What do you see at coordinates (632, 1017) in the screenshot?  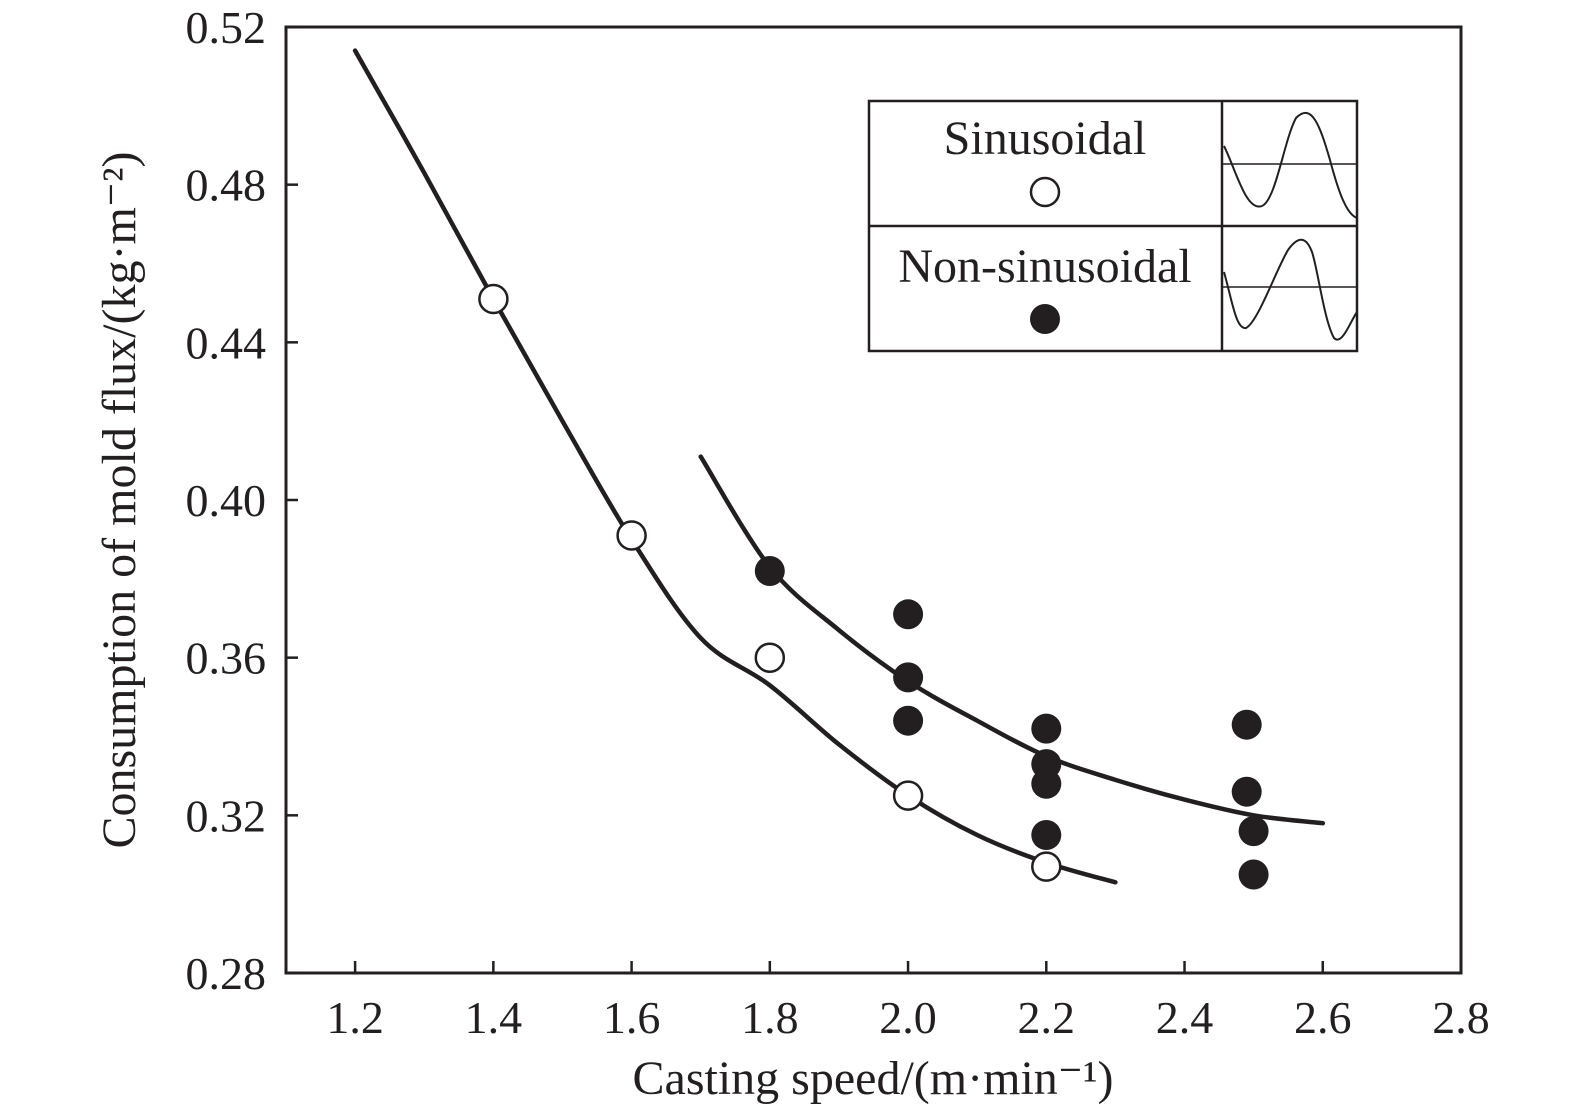 I see `x-tick-label: 1.6` at bounding box center [632, 1017].